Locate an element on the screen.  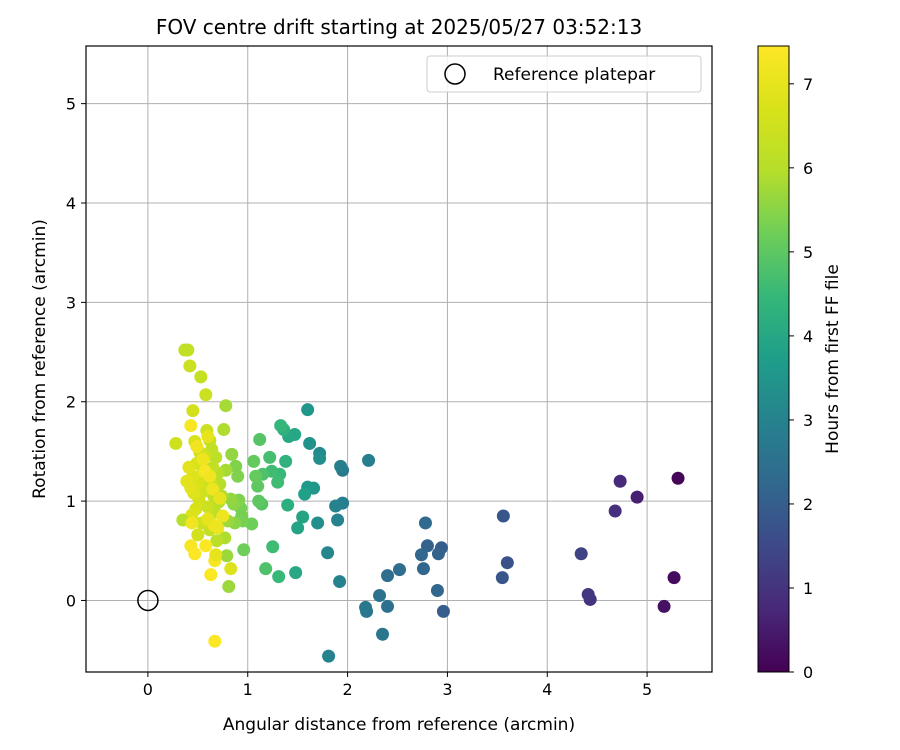
legend-box is located at coordinates (564, 74).